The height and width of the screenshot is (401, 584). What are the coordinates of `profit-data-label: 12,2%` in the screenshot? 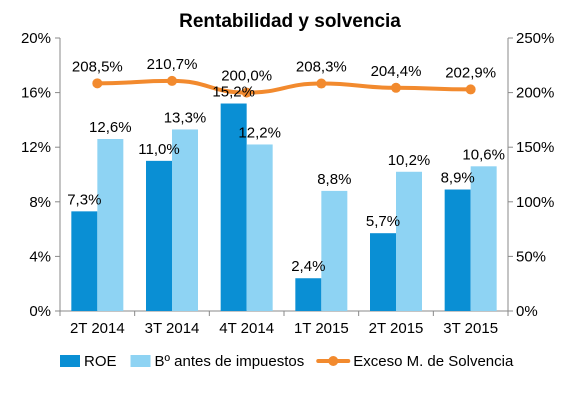 It's located at (259, 132).